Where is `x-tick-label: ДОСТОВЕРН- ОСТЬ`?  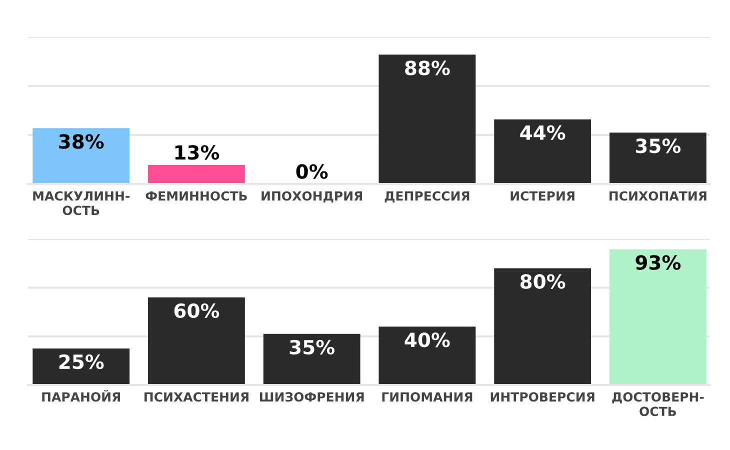 x-tick-label: ДОСТОВЕРН- ОСТЬ is located at coordinates (658, 404).